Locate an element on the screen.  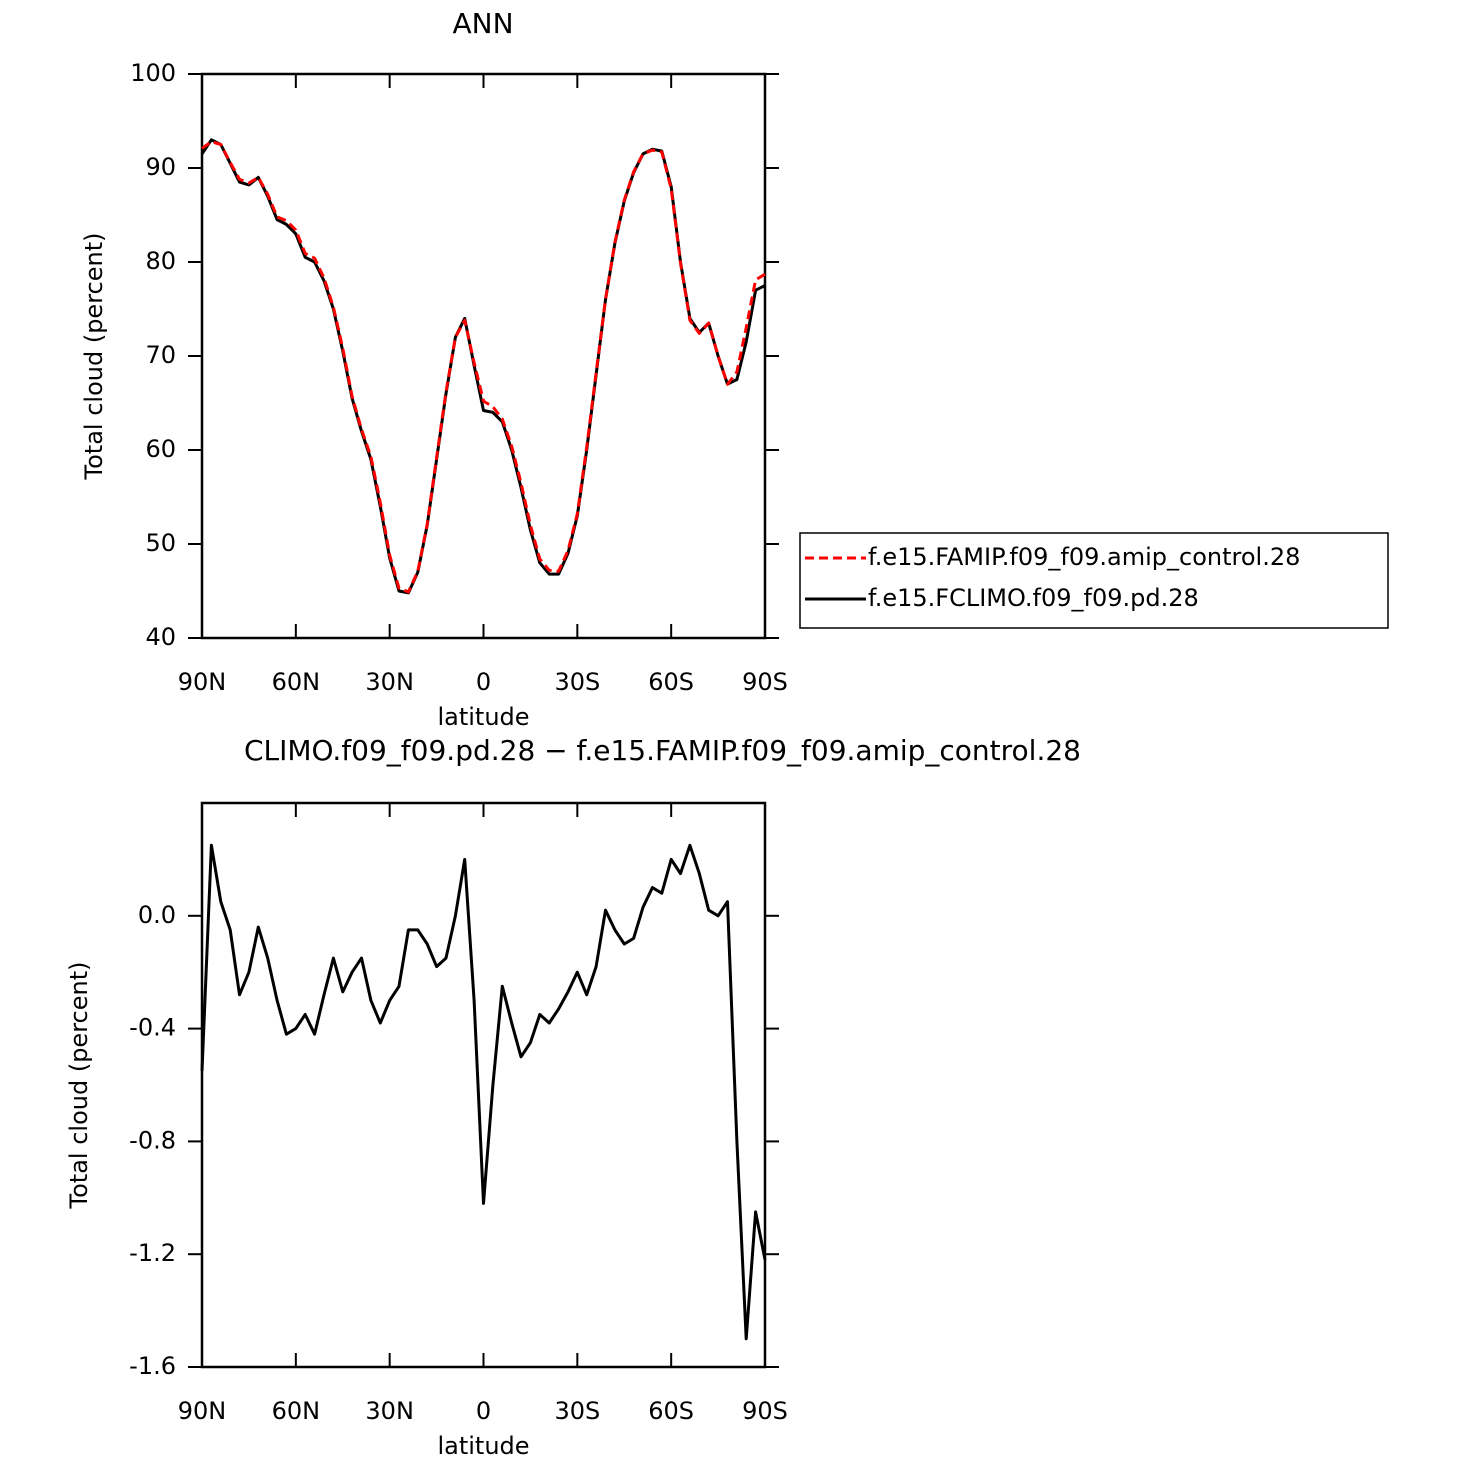
y-tick-label: -1.2 is located at coordinates (152, 1253).